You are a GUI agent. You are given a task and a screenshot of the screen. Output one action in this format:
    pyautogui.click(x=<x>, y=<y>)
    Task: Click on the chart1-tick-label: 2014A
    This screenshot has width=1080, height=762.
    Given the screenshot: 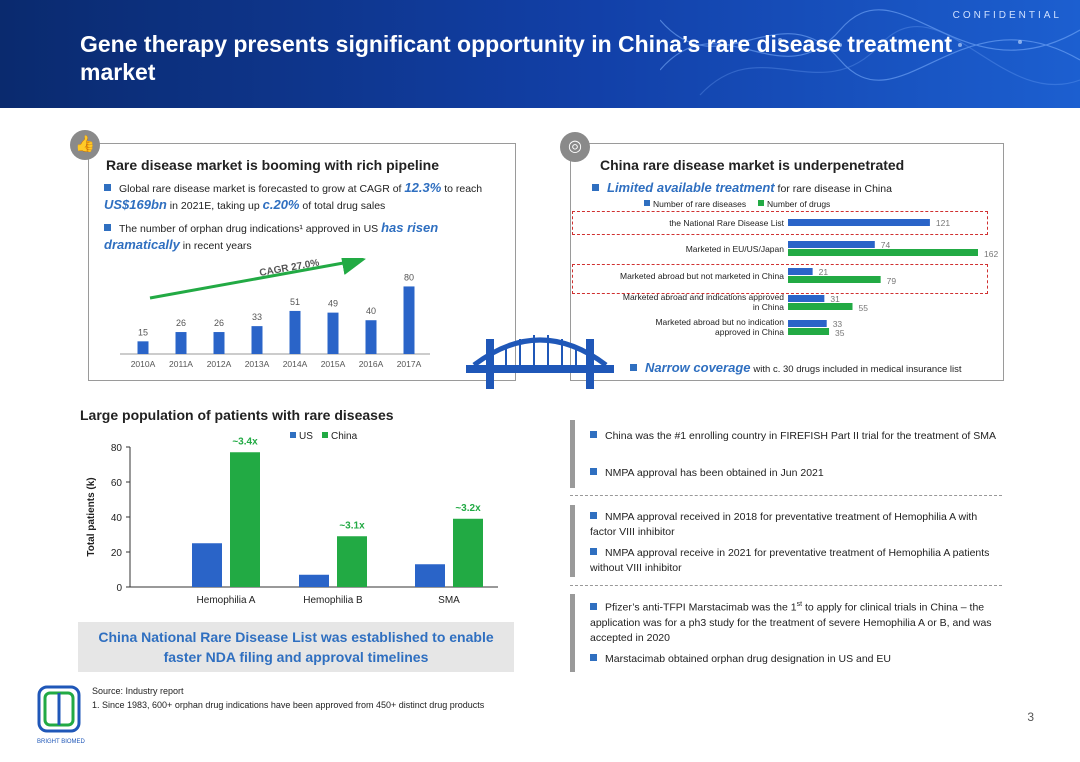 What is the action you would take?
    pyautogui.click(x=295, y=364)
    